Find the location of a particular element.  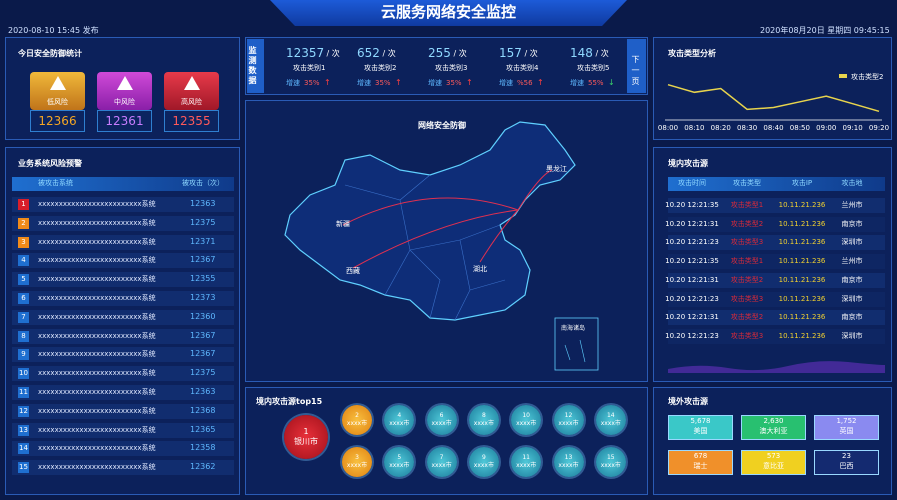

attack-count: 12355 is located at coordinates (203, 279).